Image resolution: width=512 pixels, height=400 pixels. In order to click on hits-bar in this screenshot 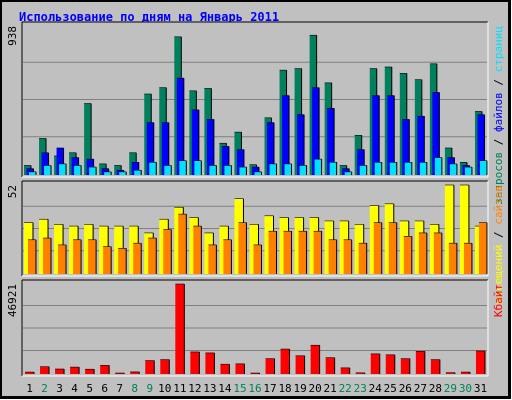, I will do `click(88, 139)`.